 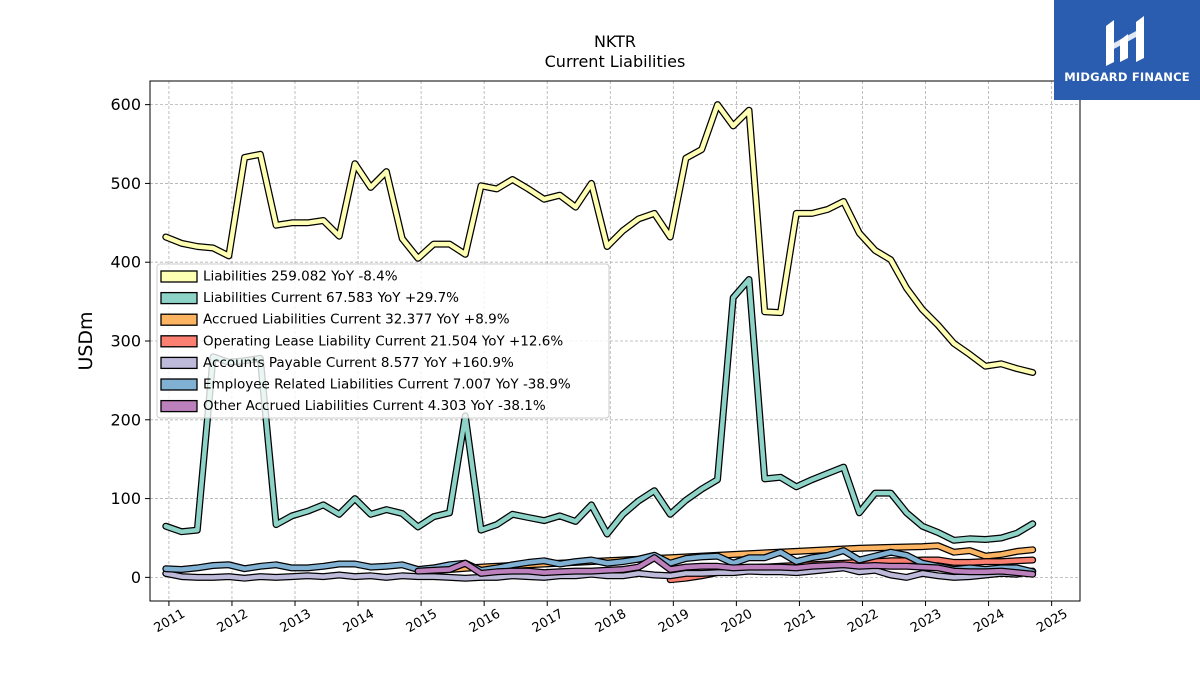 I want to click on y-tick-label: 300, so click(x=125, y=341).